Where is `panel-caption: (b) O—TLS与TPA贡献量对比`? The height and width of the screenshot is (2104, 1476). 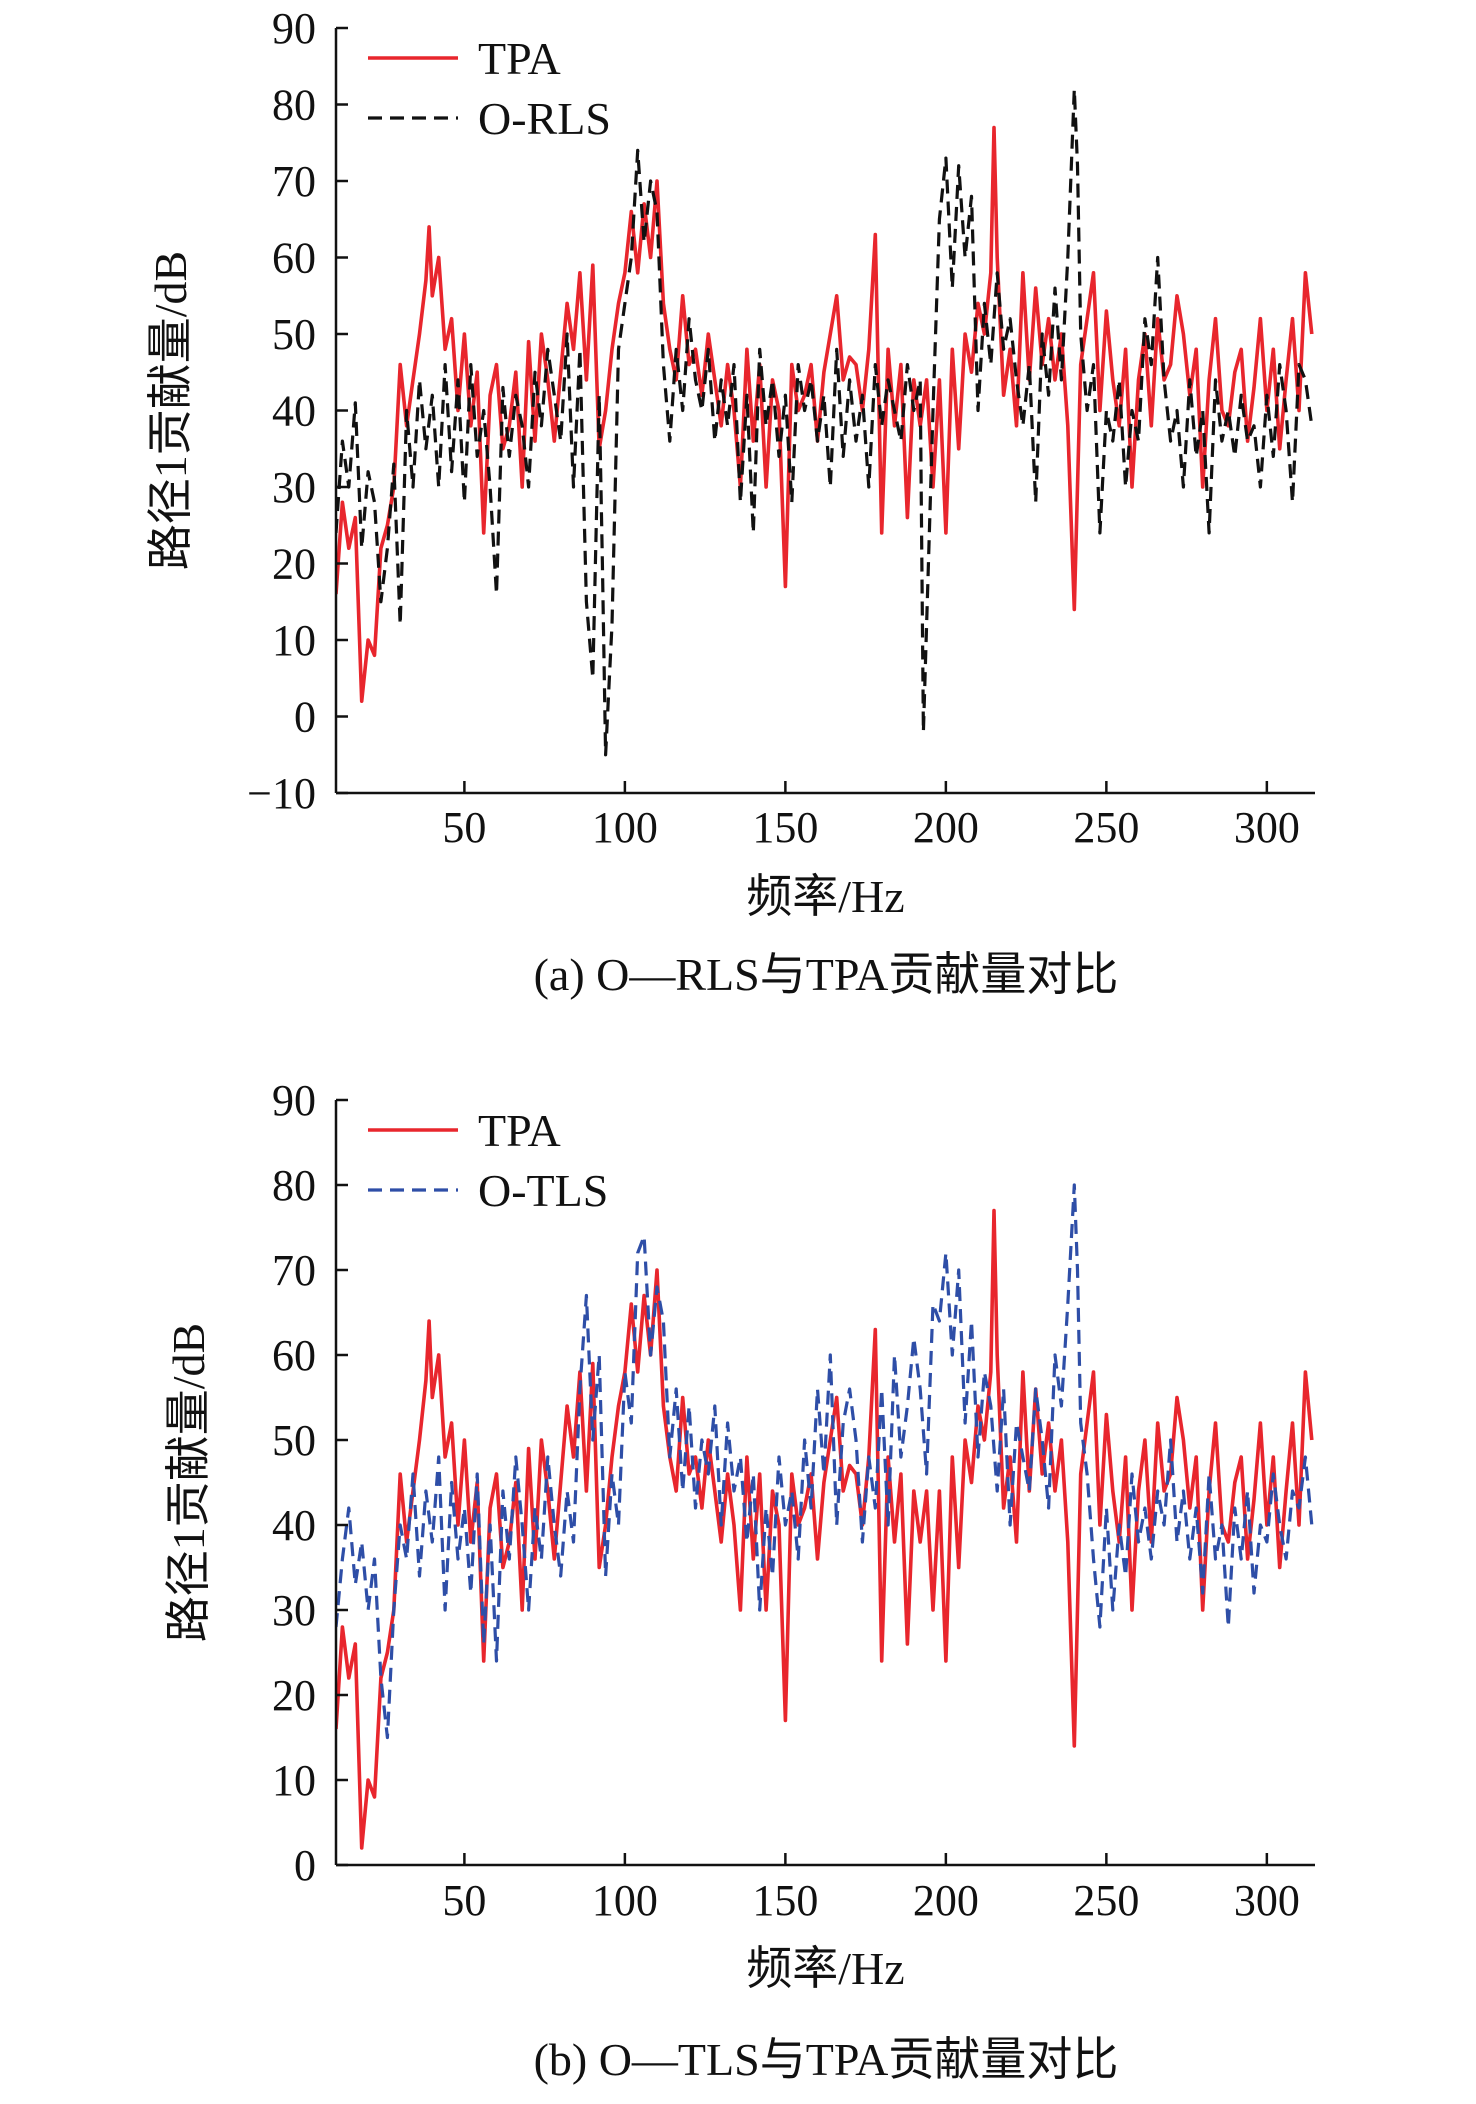
panel-caption: (b) O—TLS与TPA贡献量对比 is located at coordinates (826, 2059).